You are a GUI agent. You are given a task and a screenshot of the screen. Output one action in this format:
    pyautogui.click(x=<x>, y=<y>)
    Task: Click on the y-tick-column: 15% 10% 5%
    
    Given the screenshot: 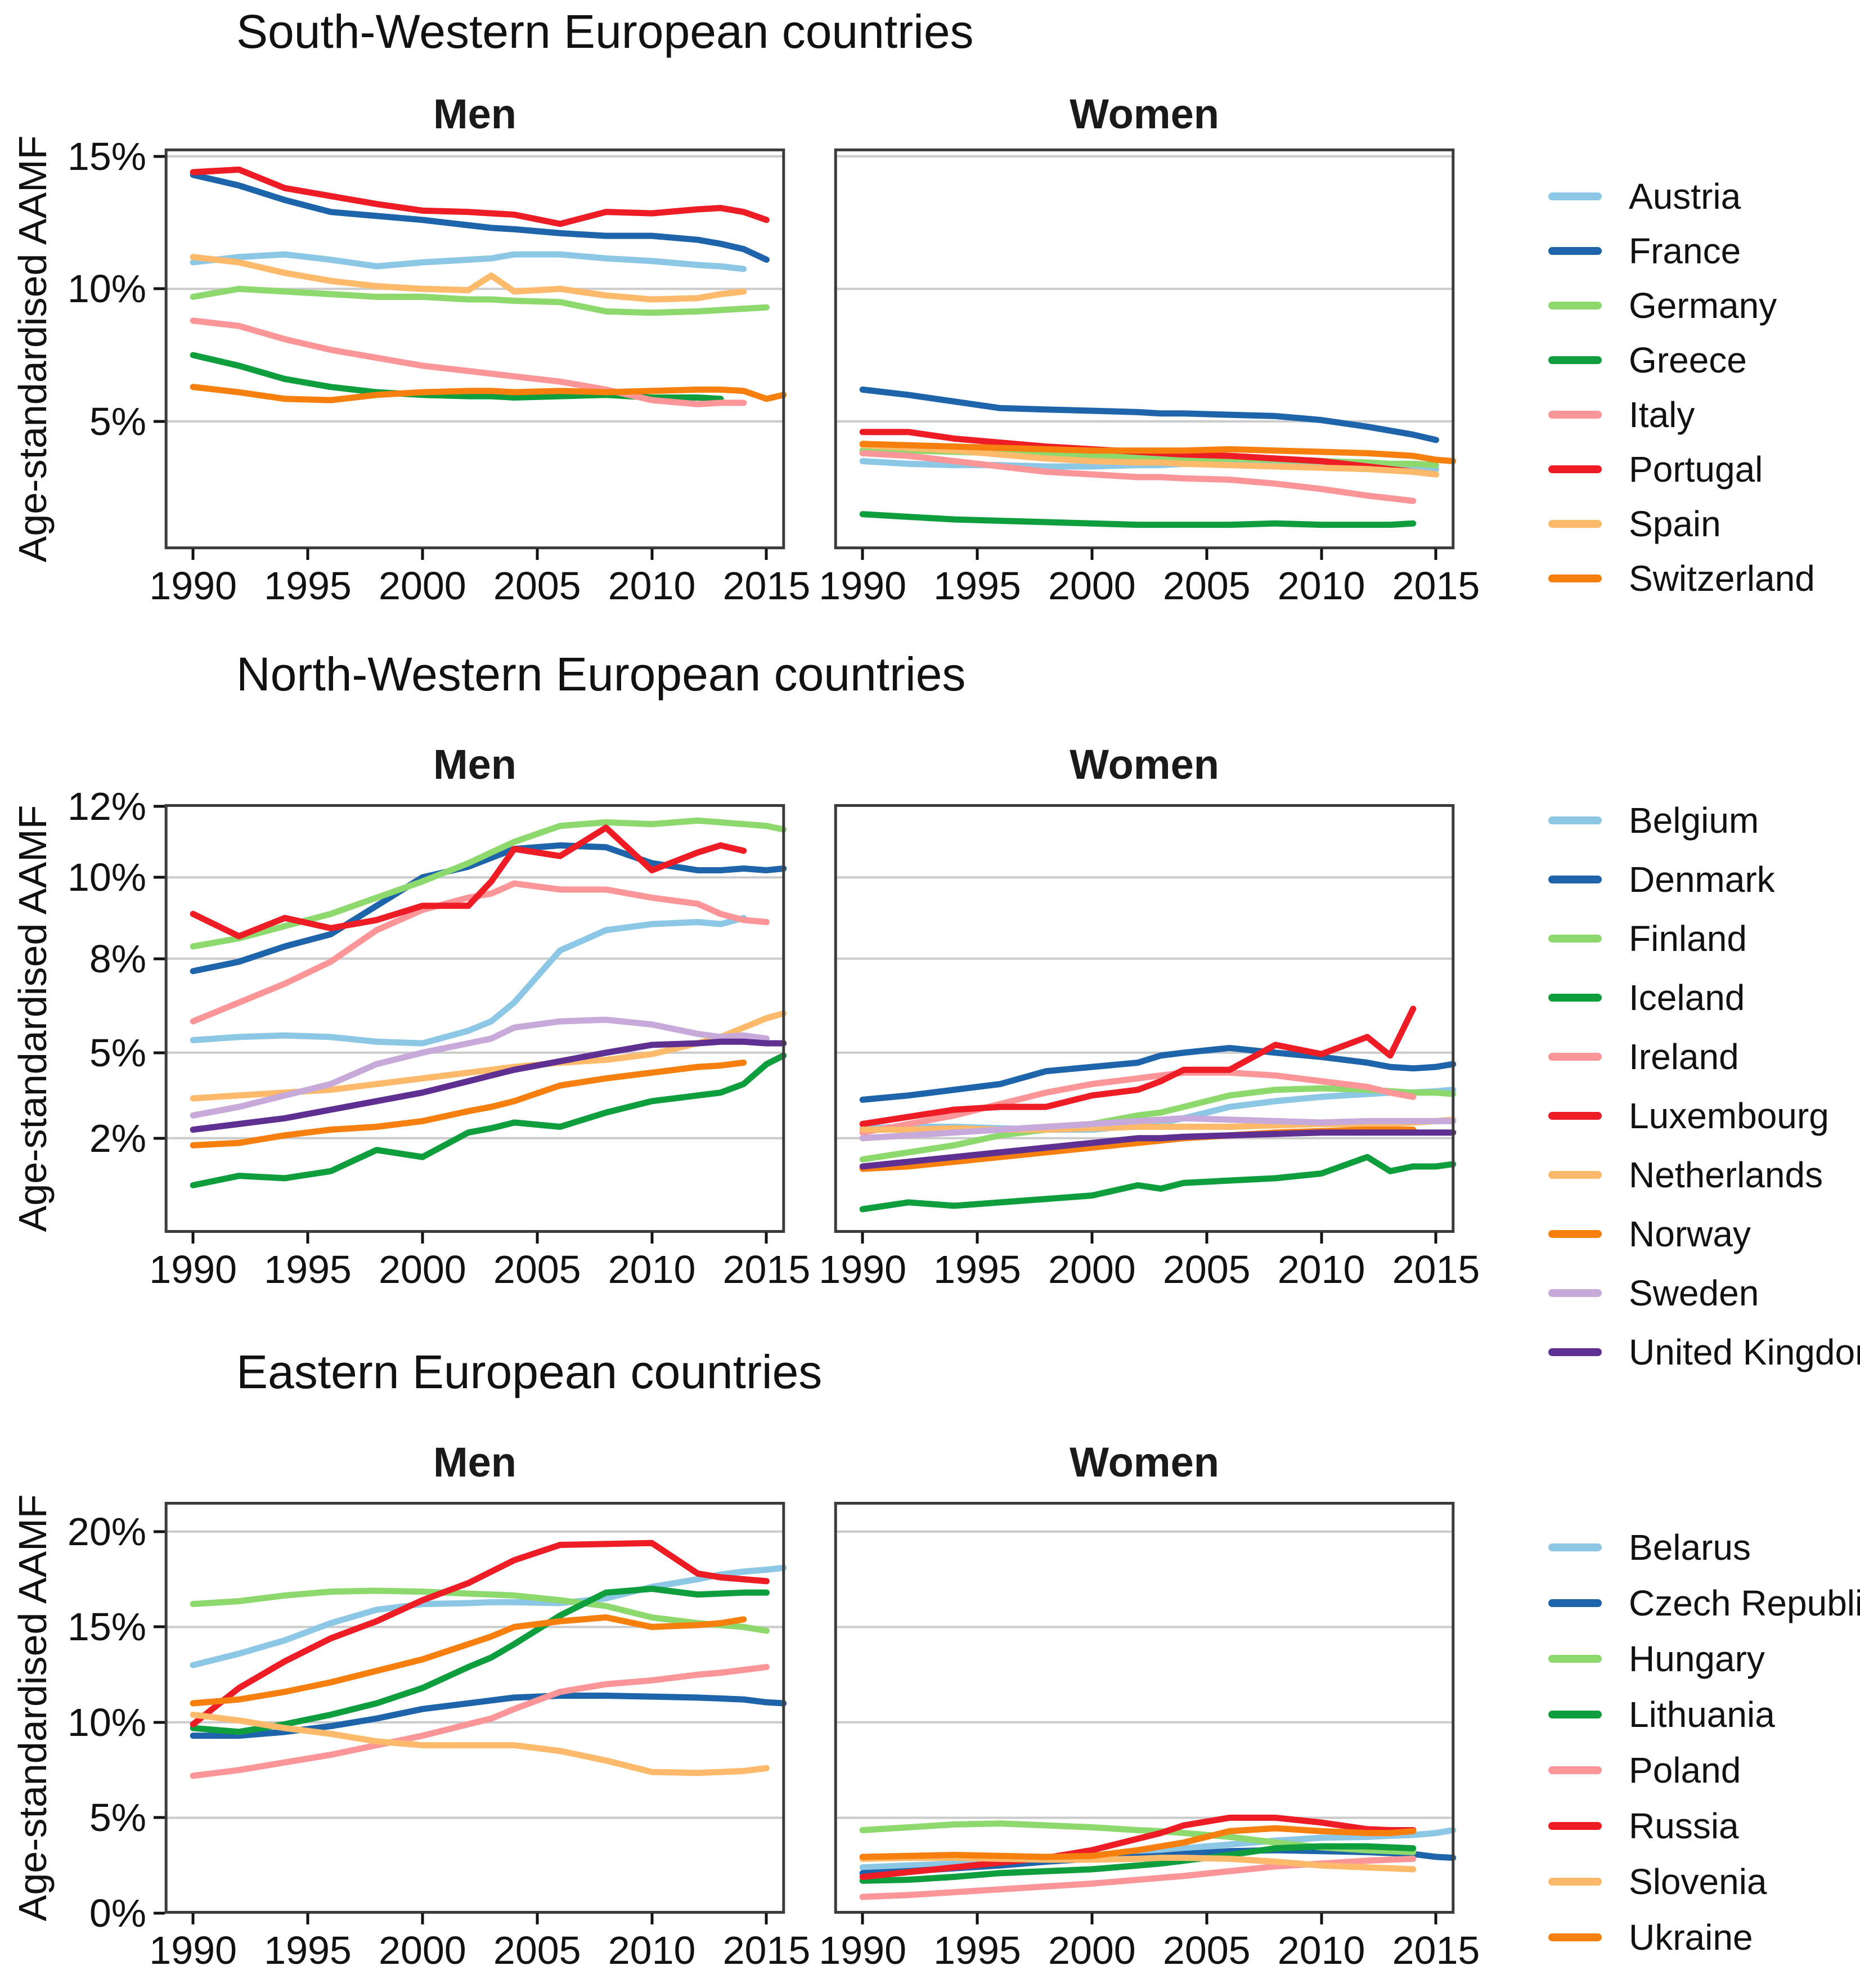 What is the action you would take?
    pyautogui.click(x=79, y=341)
    